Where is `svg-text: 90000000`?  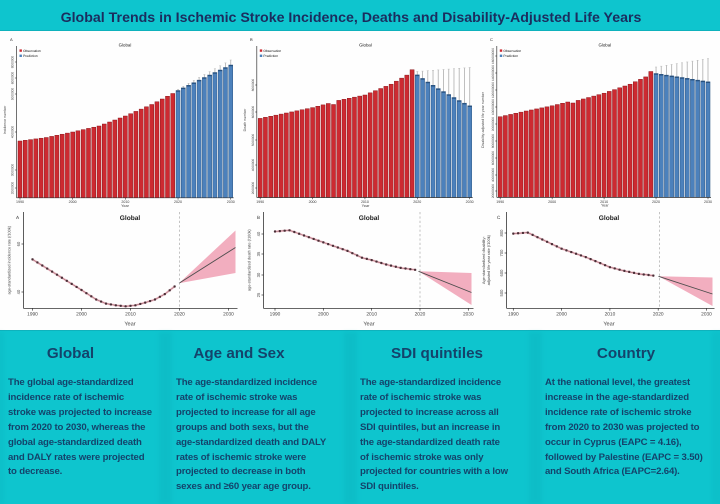 svg-text: 90000000 is located at coordinates (493, 124).